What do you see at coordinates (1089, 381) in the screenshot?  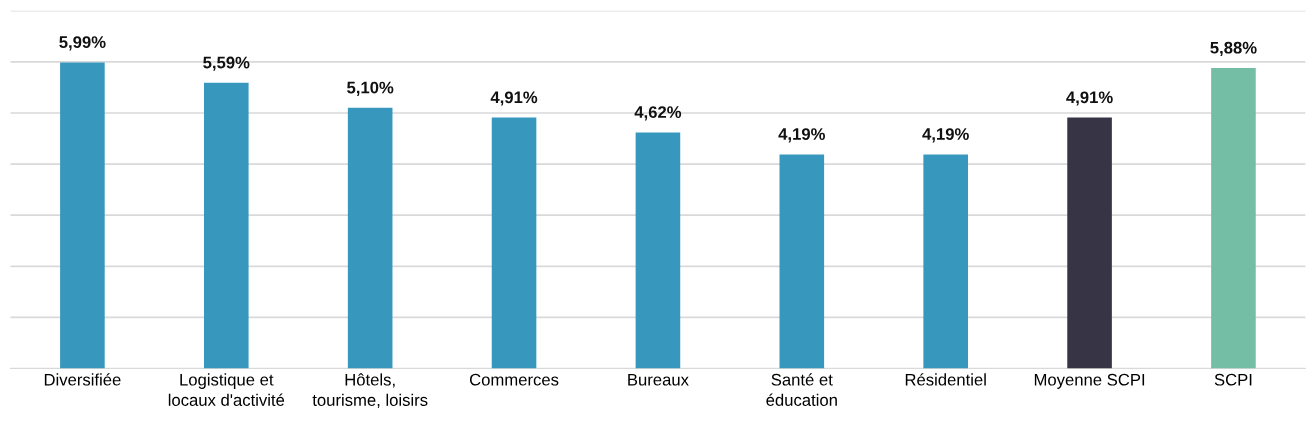 I see `x-tick-label: Moyenne SCPI` at bounding box center [1089, 381].